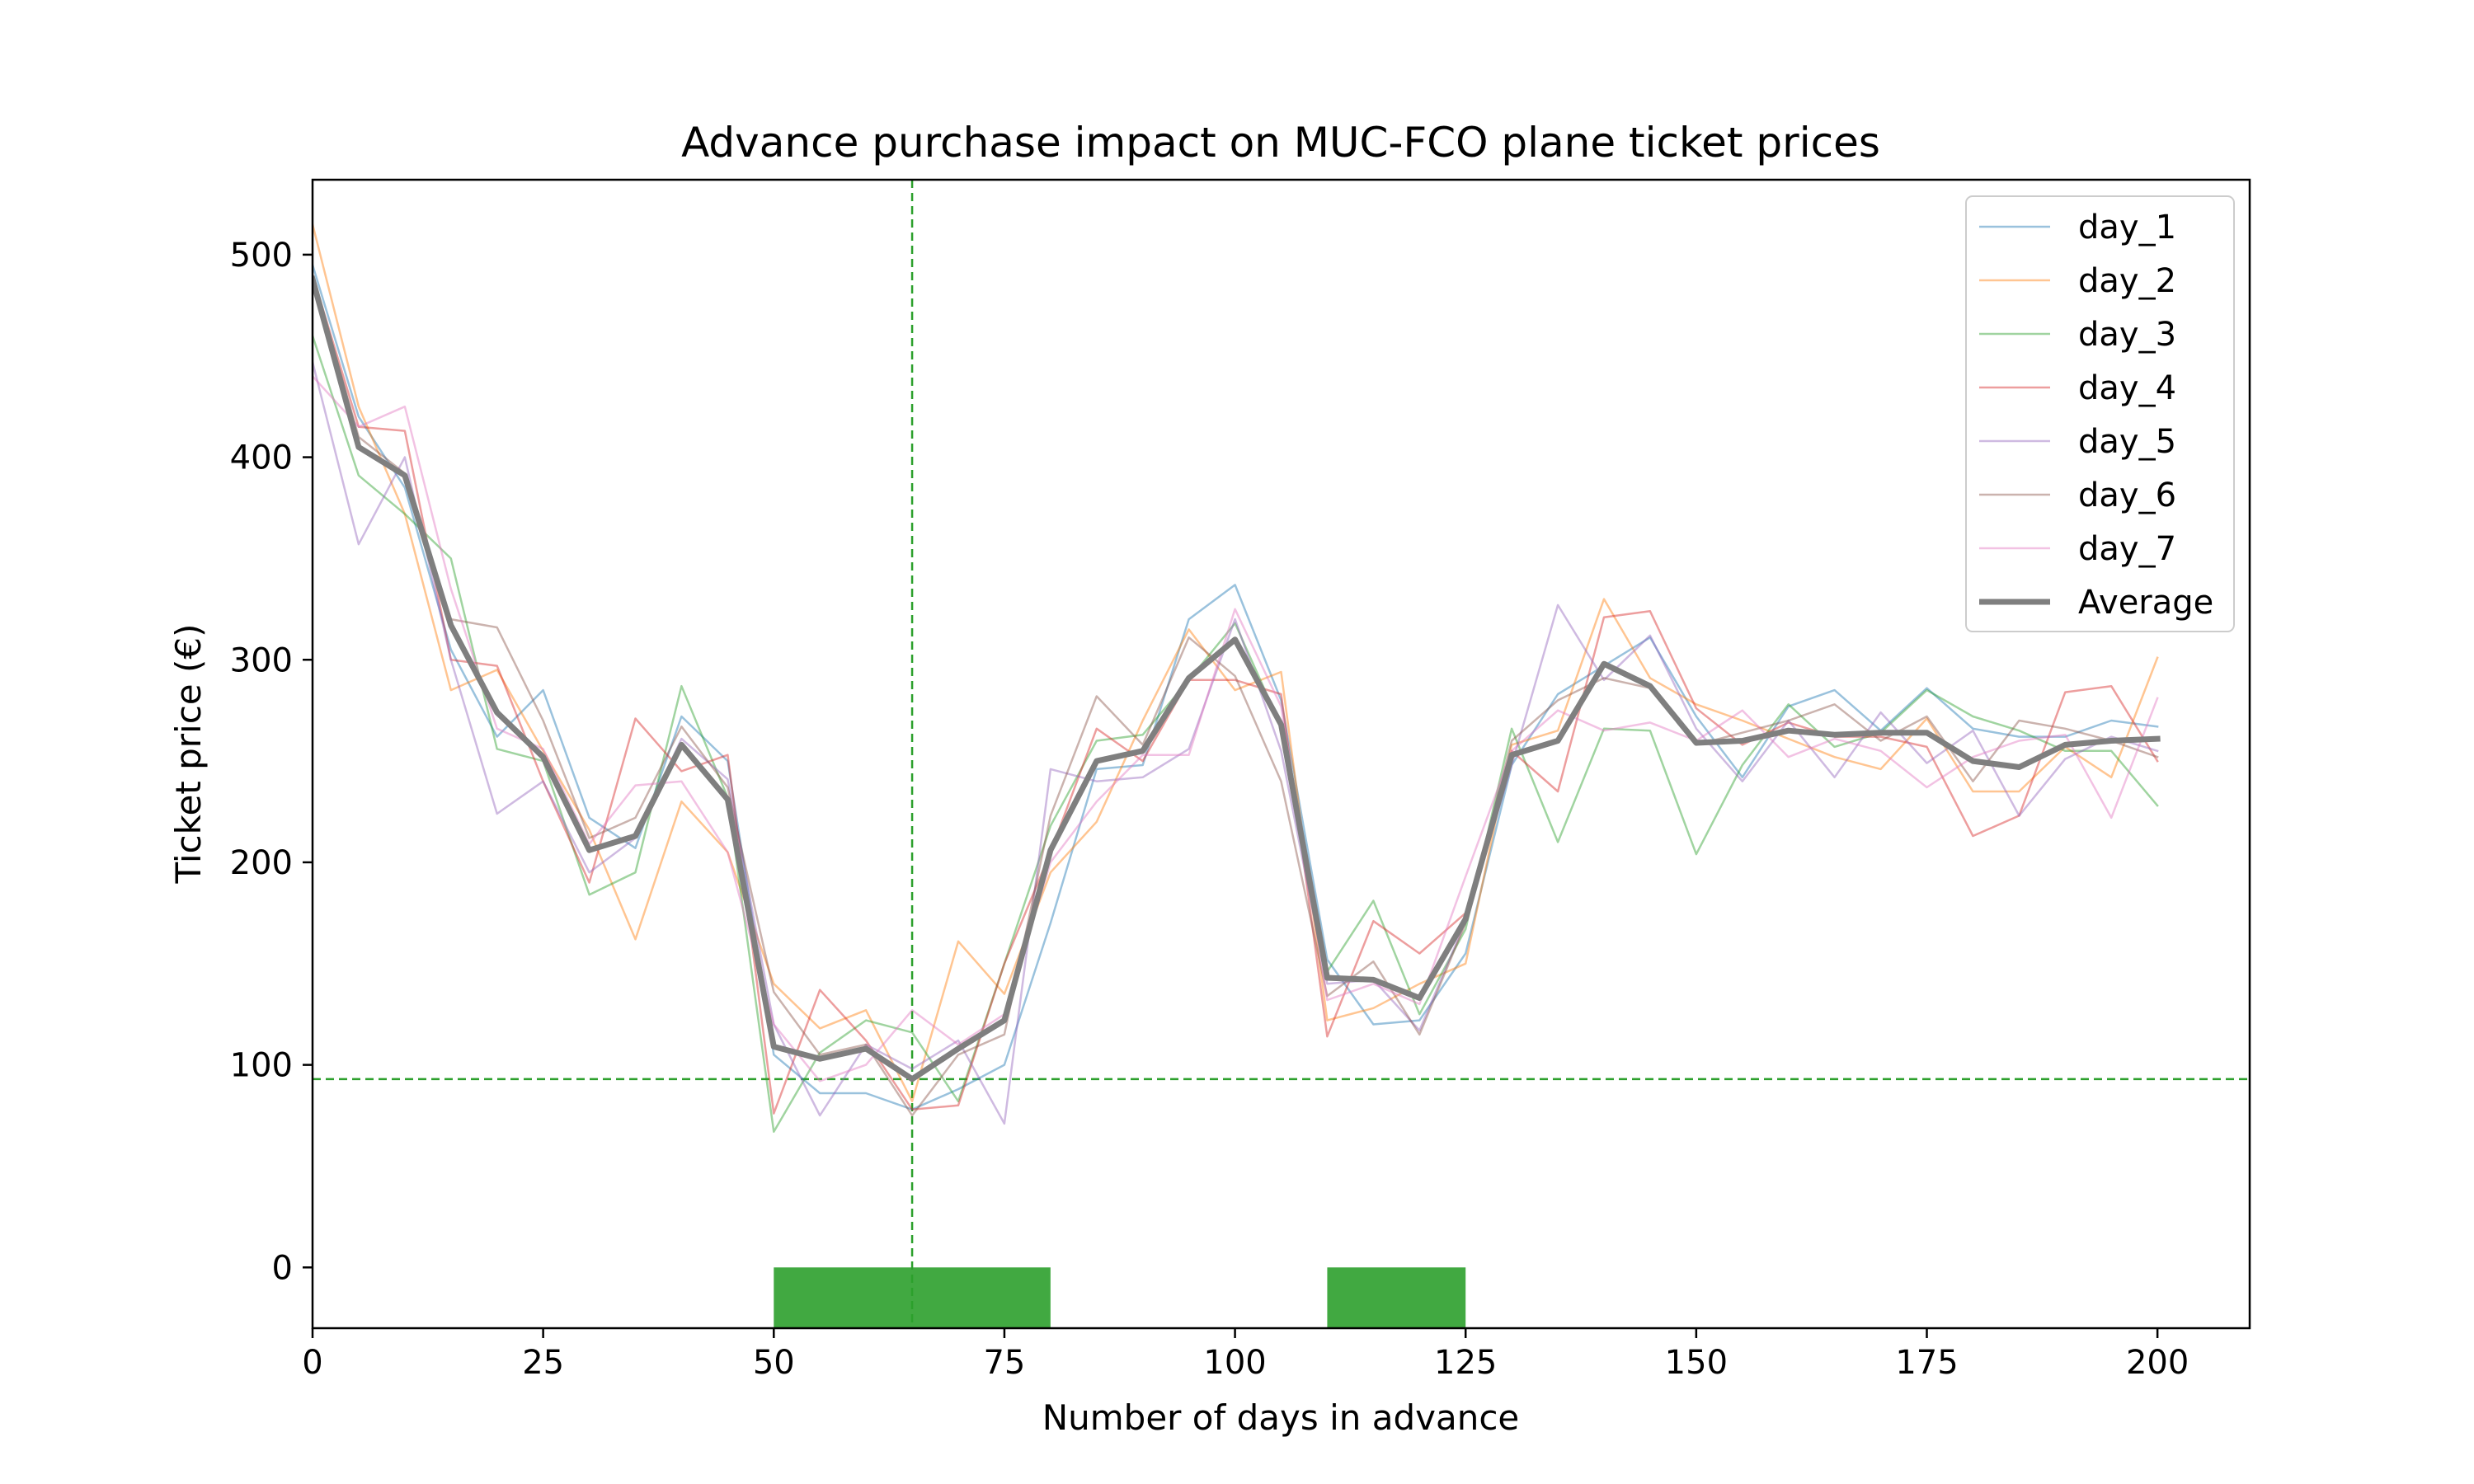 This screenshot has height=1484, width=2474. I want to click on x-axis-ticks: 0 25 50 75 100 125 150 175 200, so click(1245, 1355).